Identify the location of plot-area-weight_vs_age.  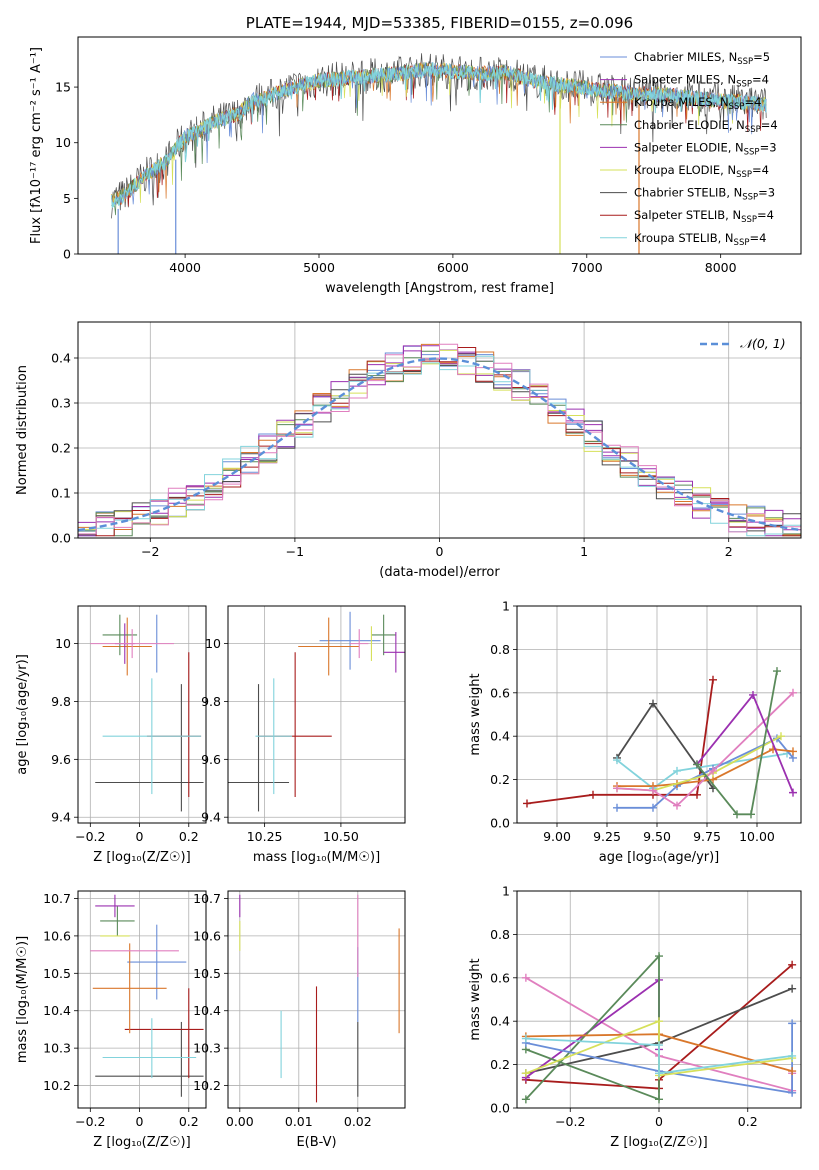
(660, 743).